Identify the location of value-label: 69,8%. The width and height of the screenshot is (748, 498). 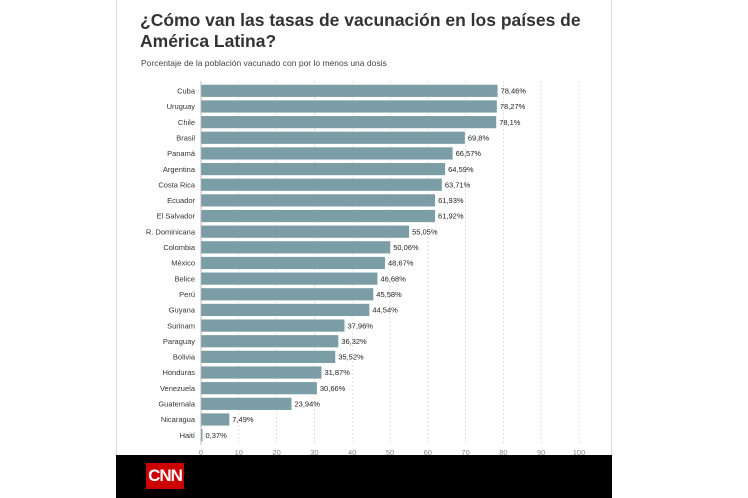
(479, 137).